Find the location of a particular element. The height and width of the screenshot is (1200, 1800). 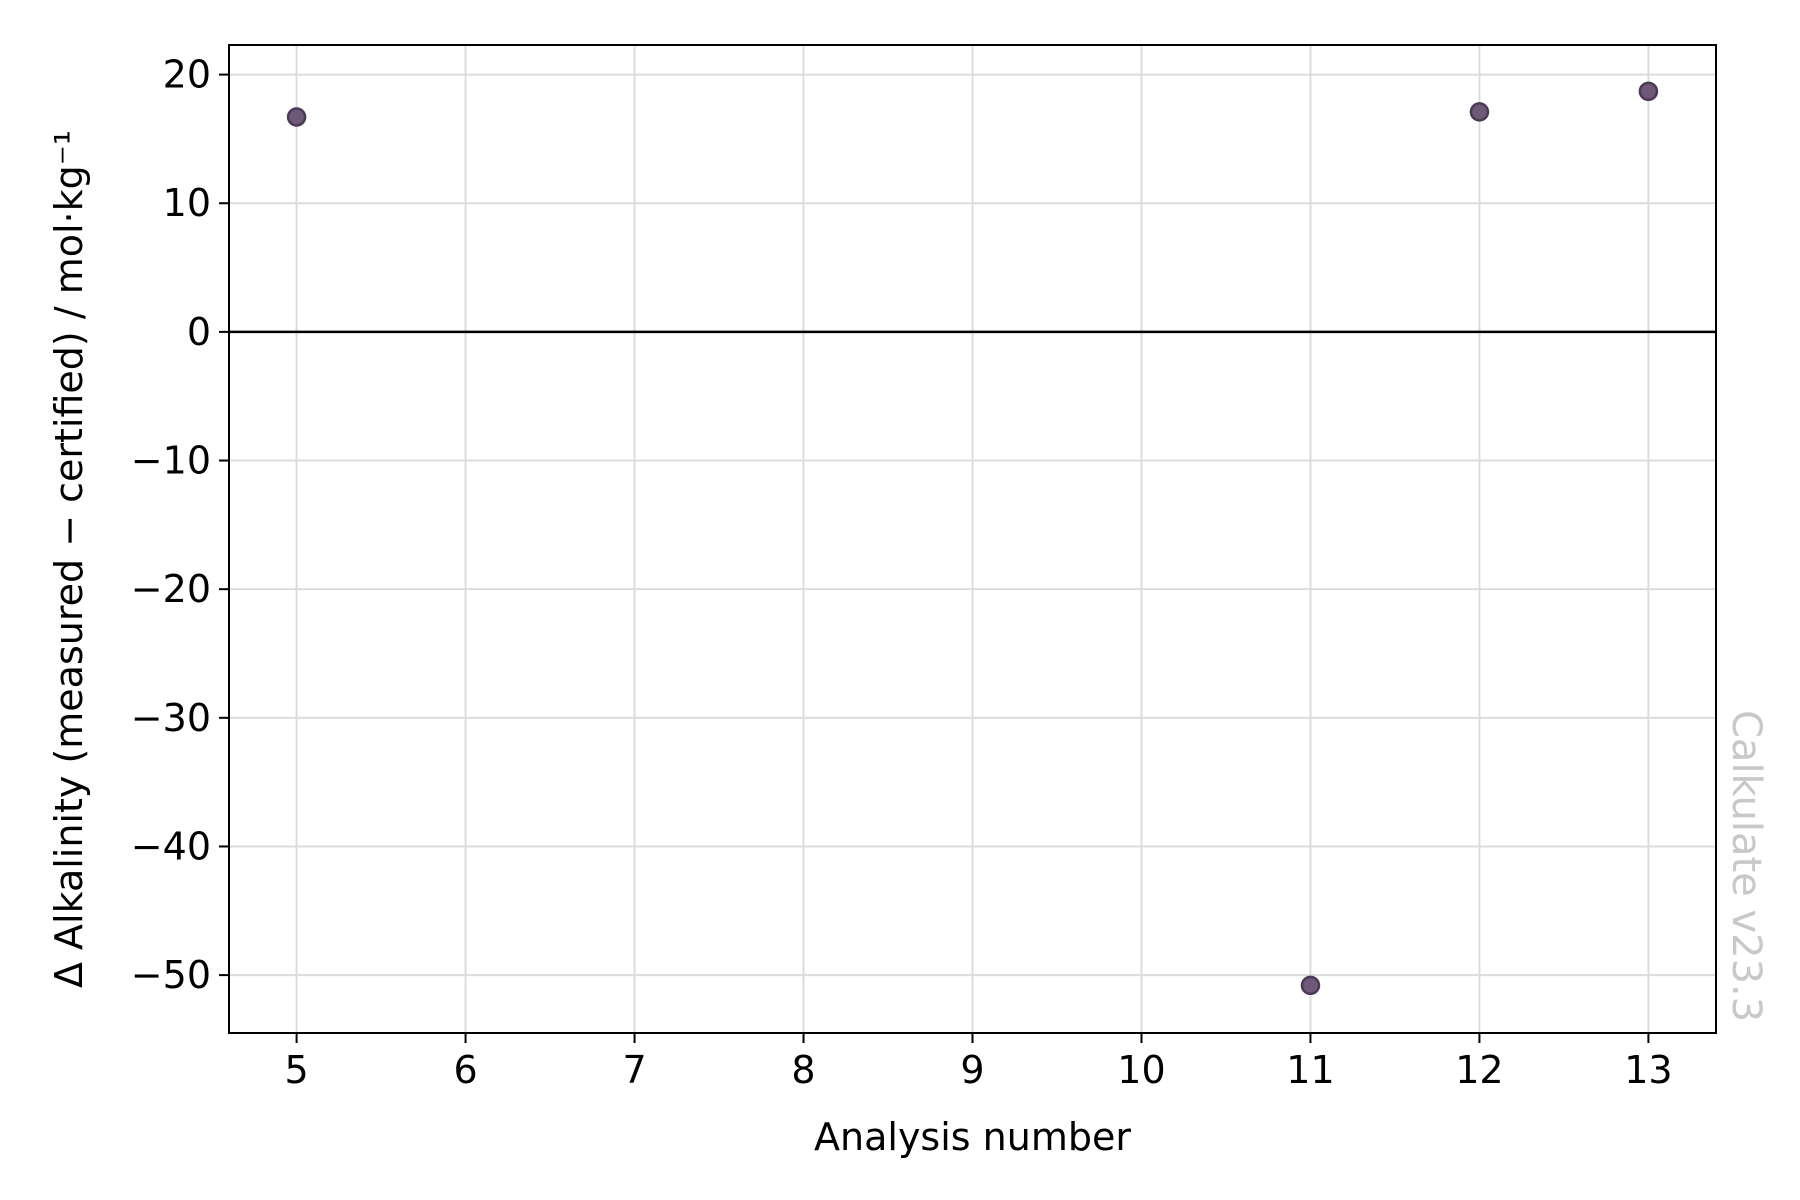

x-tick-label: 13 is located at coordinates (1648, 1070).